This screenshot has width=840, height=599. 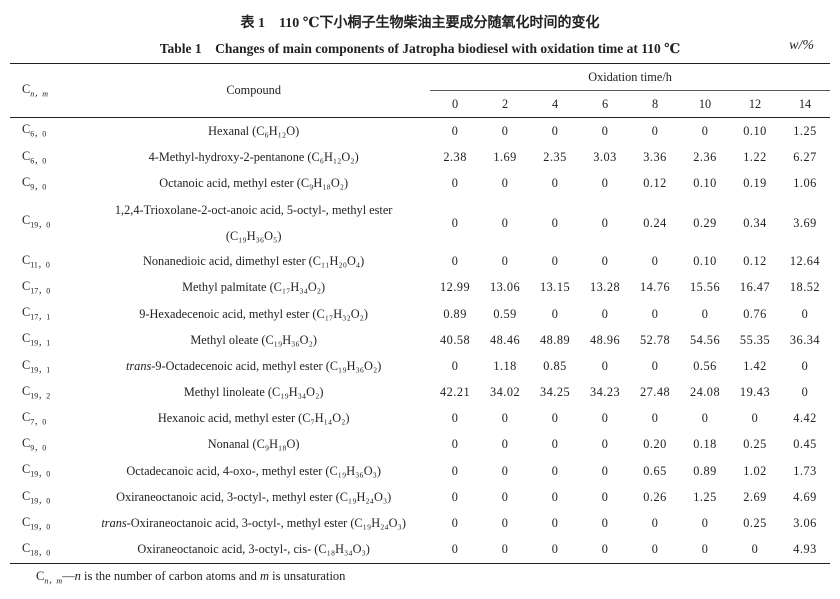 I want to click on compound-formula: (C₁₇H₃₄O₂), so click(x=297, y=287).